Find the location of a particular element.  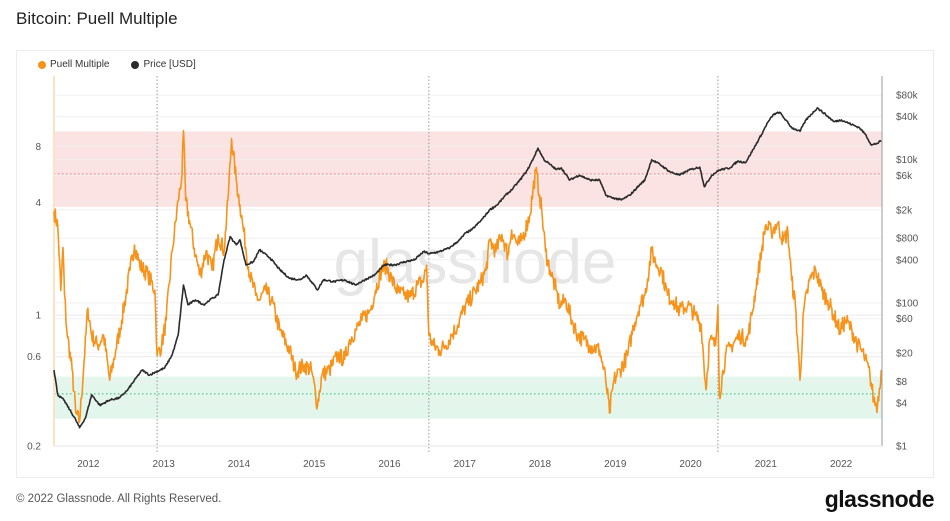

y-right-tick-label: $10k is located at coordinates (907, 160).